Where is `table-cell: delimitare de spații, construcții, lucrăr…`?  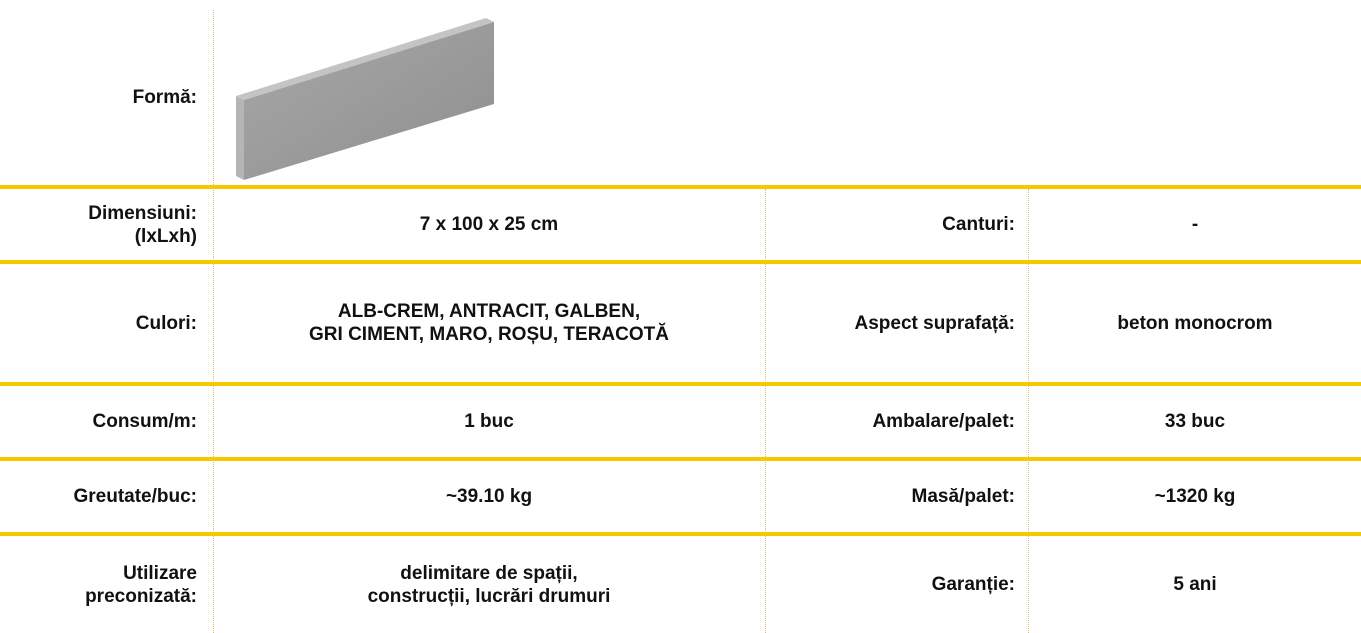 table-cell: delimitare de spații, construcții, lucrăr… is located at coordinates (489, 584).